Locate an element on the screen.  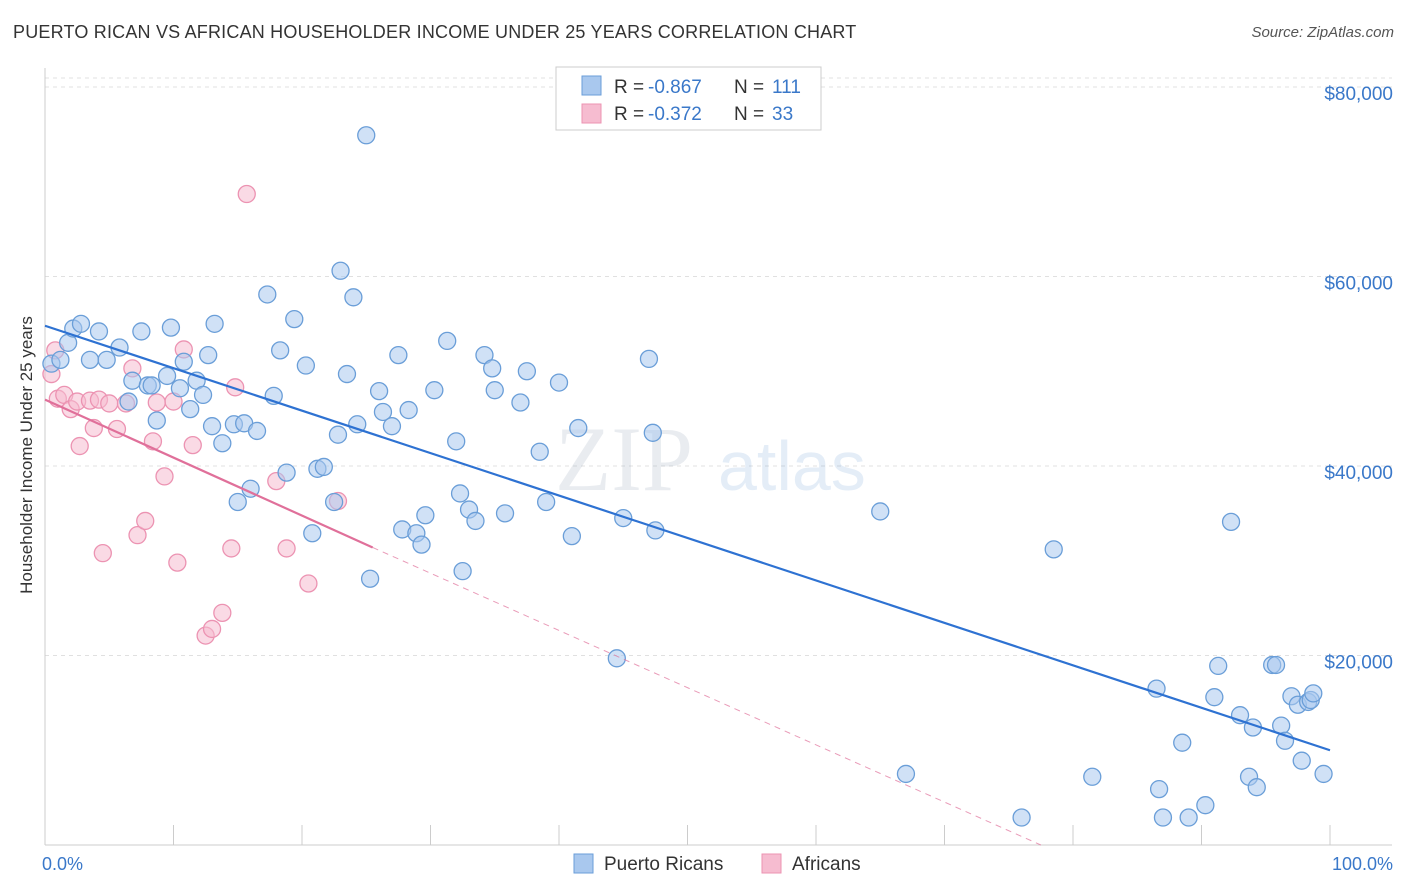
legend-n-value-2: 33 is located at coordinates (782, 114).